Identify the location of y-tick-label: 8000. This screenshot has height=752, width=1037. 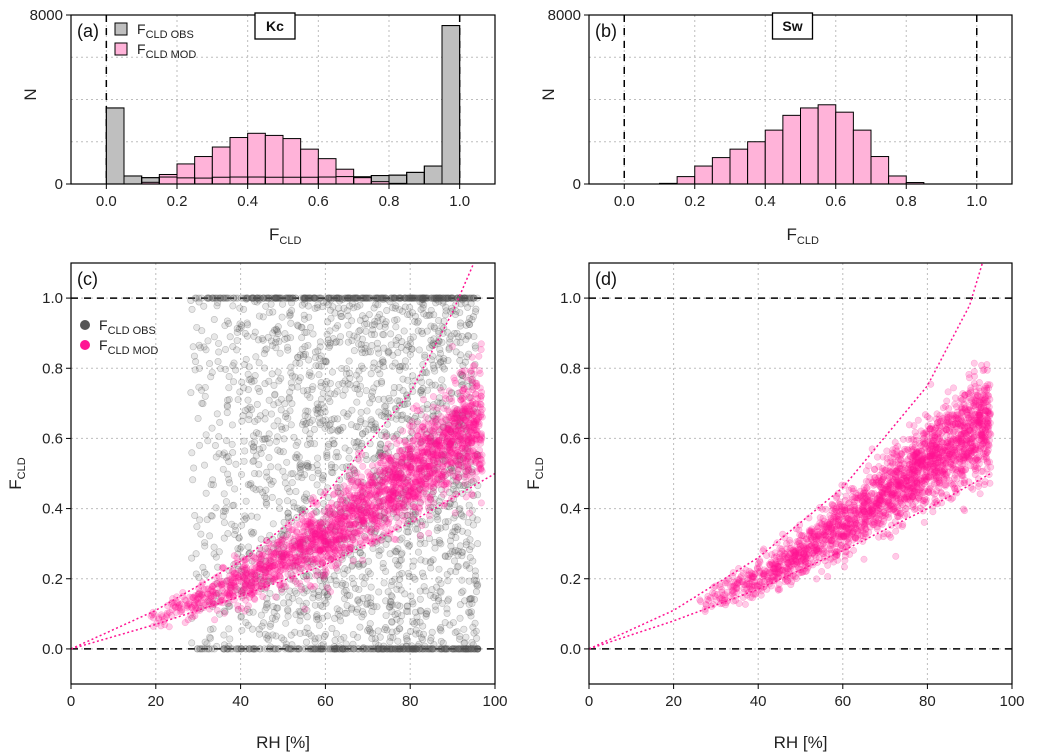
(564, 15).